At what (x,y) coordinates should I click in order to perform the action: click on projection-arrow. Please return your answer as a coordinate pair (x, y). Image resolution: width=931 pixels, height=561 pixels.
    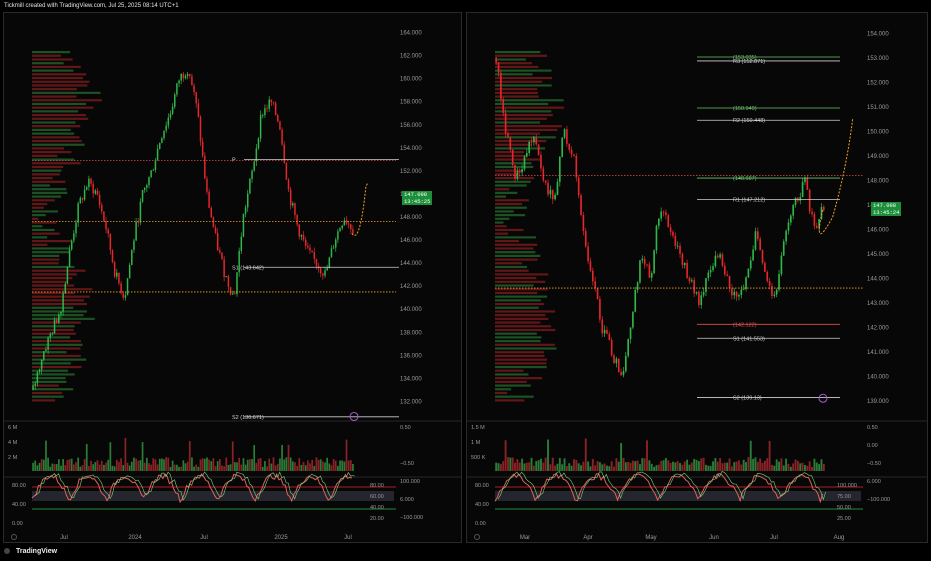
    Looking at the image, I should click on (836, 176).